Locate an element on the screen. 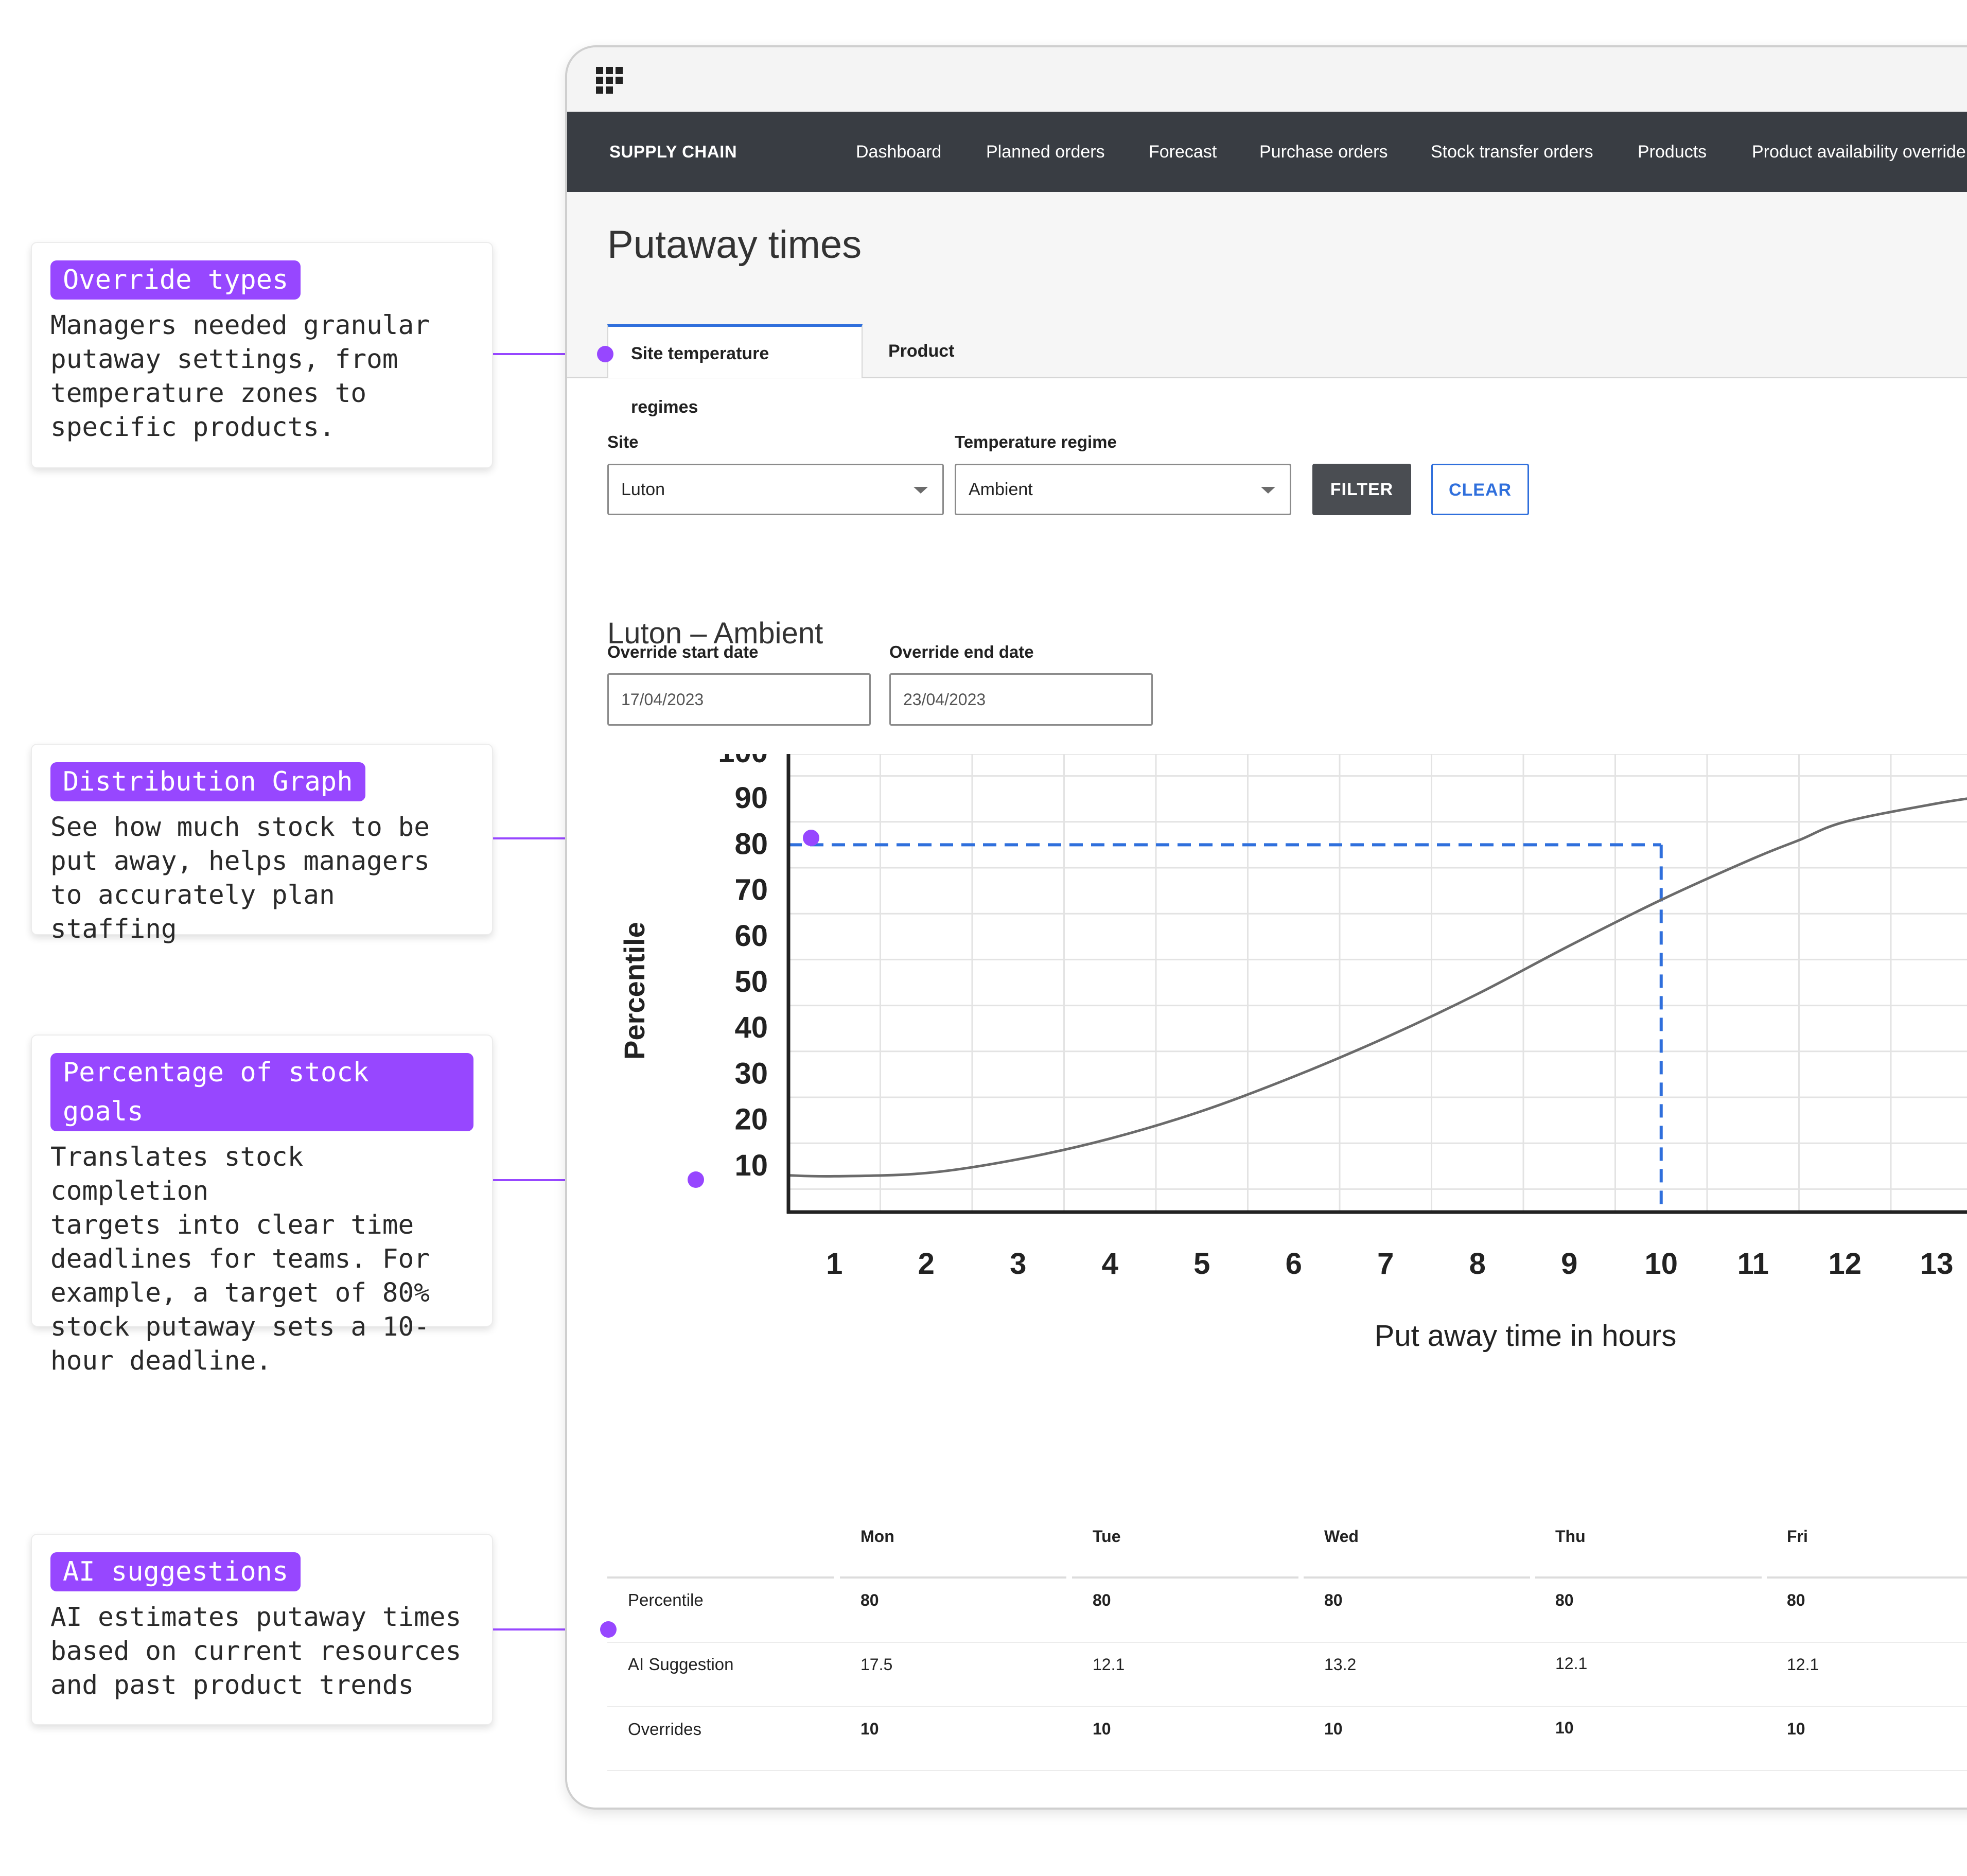 The width and height of the screenshot is (1967, 1876). y-tick-label: 90 is located at coordinates (751, 798).